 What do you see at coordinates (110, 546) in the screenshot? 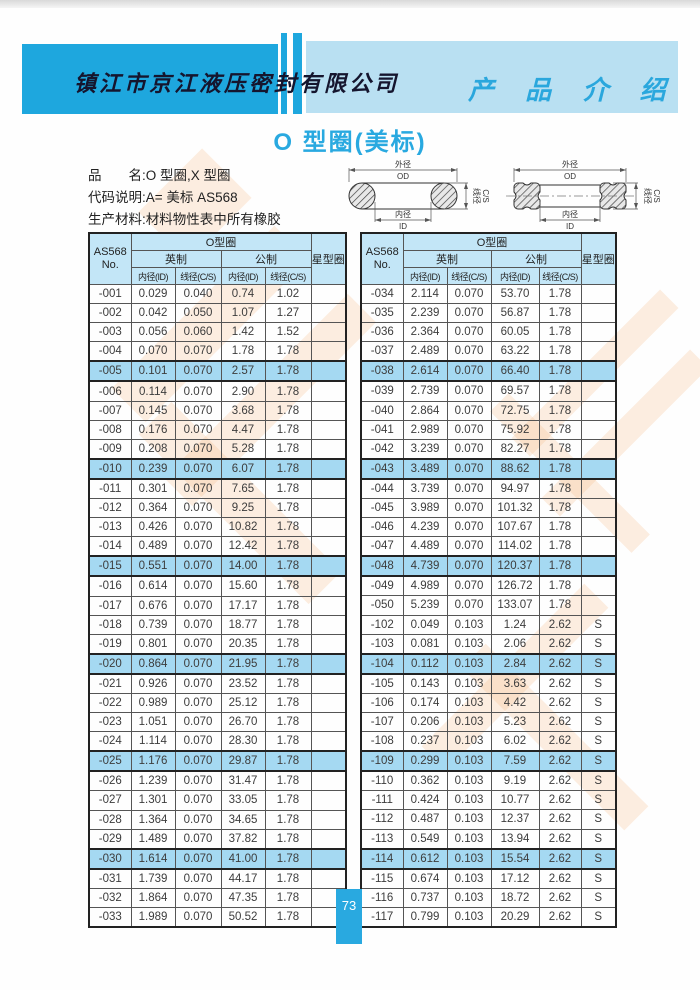
I see `table-cell: -014` at bounding box center [110, 546].